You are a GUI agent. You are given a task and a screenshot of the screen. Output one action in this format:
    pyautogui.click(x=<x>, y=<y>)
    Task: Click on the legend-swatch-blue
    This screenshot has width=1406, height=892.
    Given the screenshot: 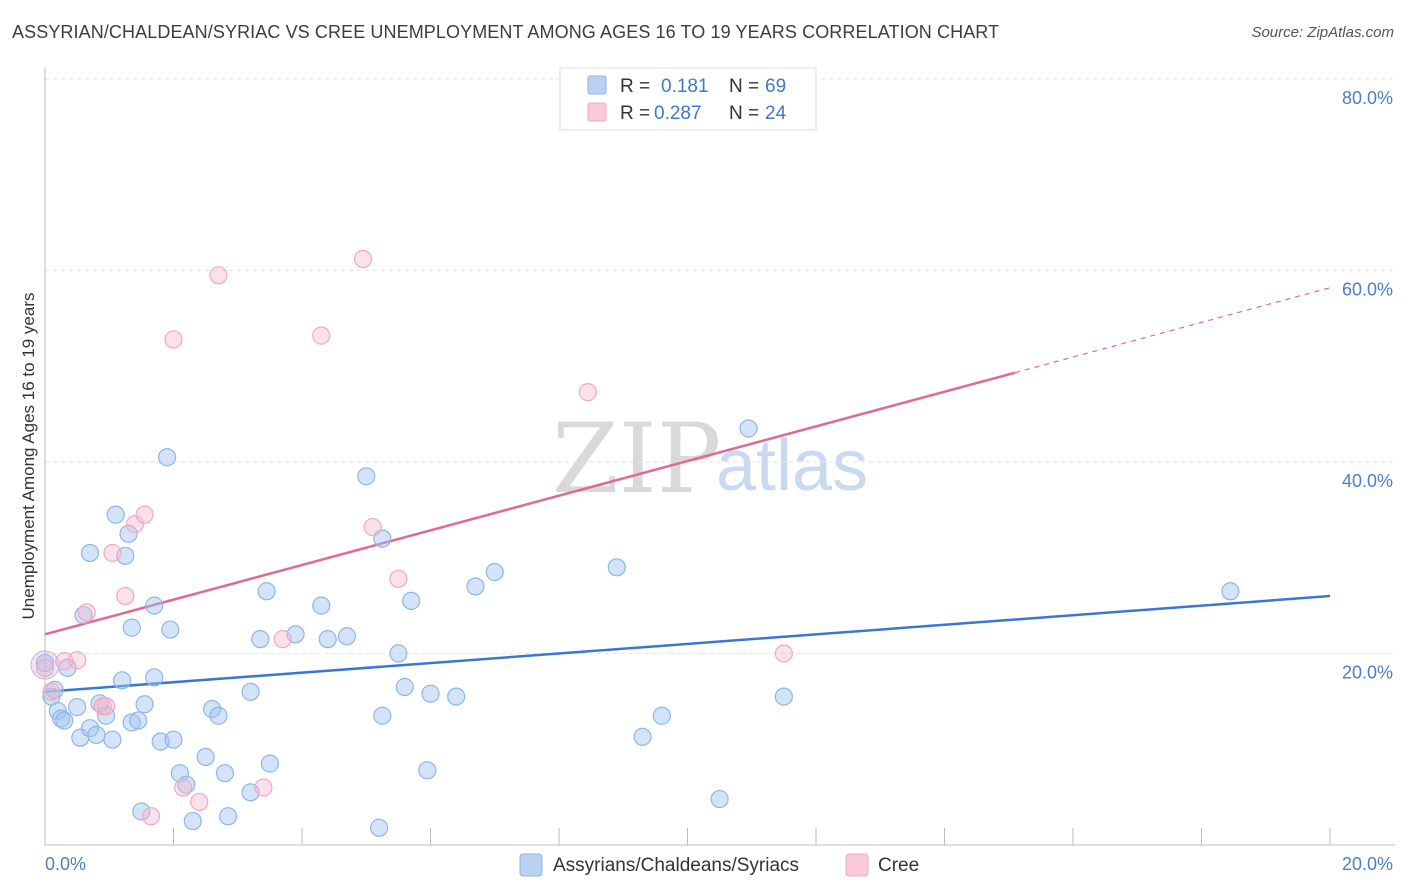 What is the action you would take?
    pyautogui.click(x=597, y=85)
    